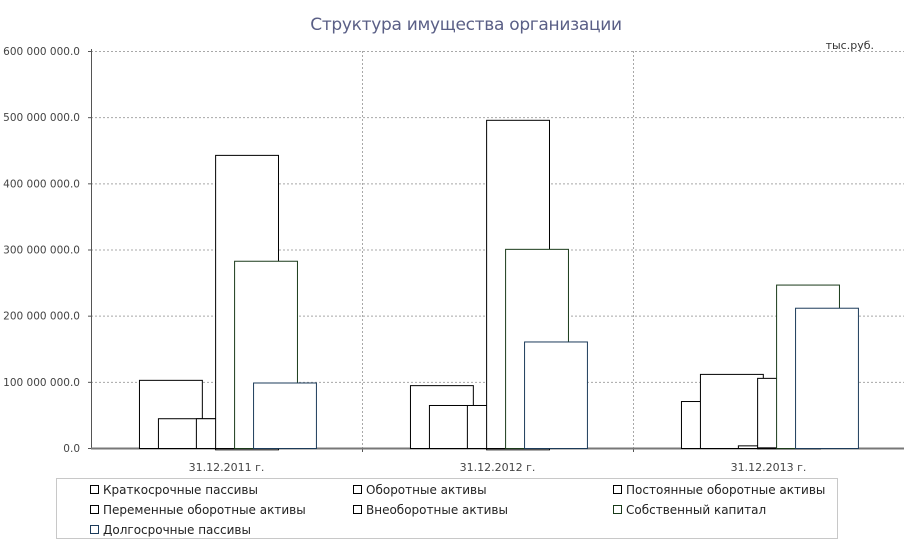  I want to click on legend-label: Долгосрочные пассивы, so click(177, 530).